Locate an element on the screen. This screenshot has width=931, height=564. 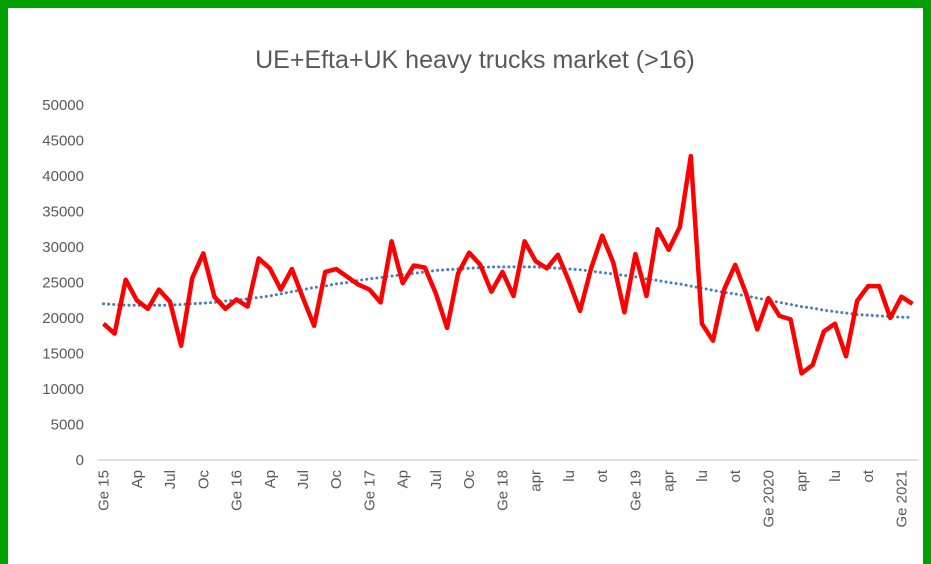
x-tick-label: Ge 17 is located at coordinates (369, 490).